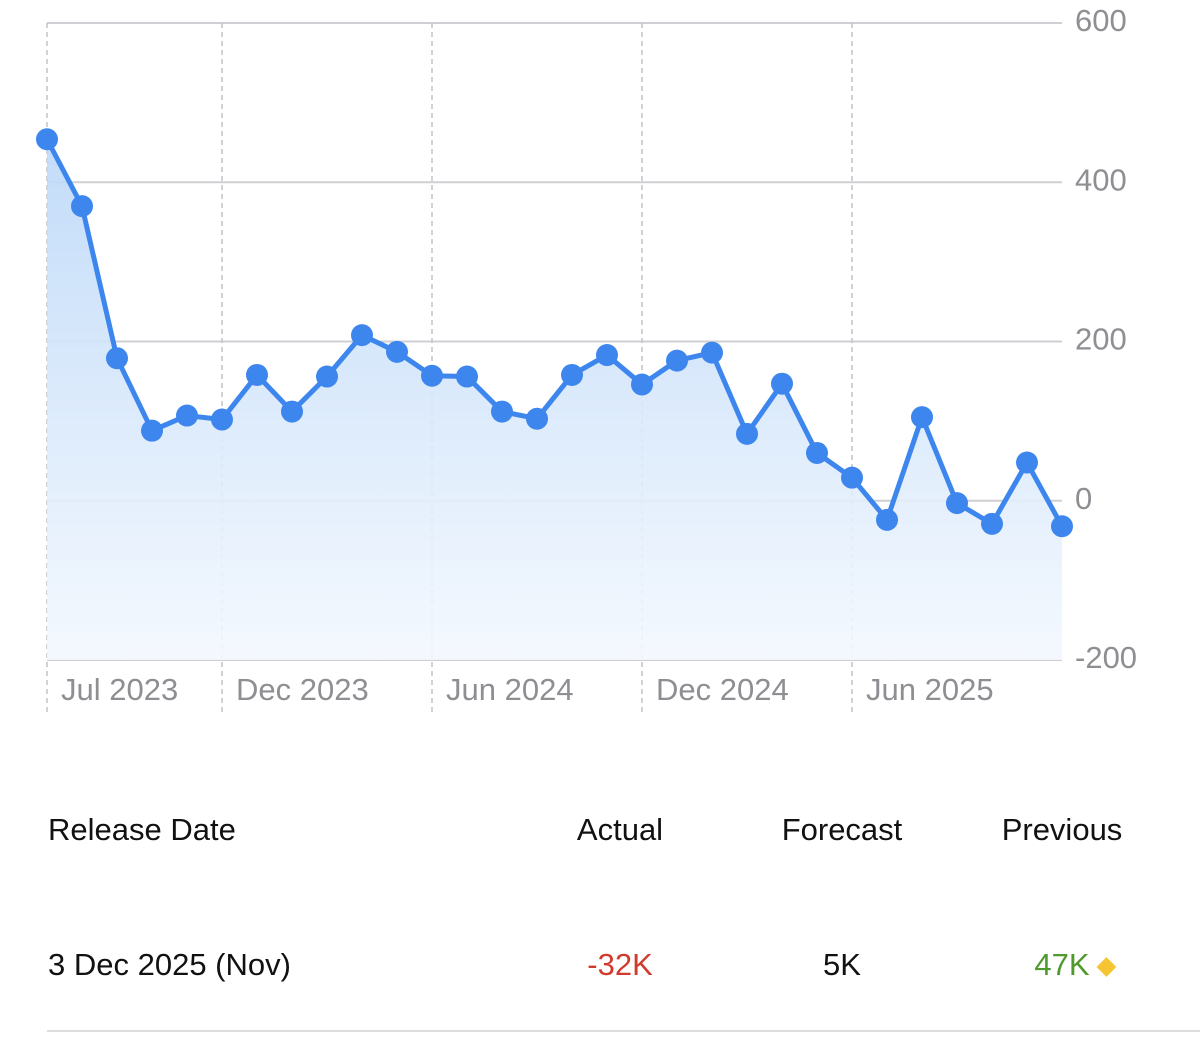  What do you see at coordinates (1101, 339) in the screenshot?
I see `y-tick-label: 200` at bounding box center [1101, 339].